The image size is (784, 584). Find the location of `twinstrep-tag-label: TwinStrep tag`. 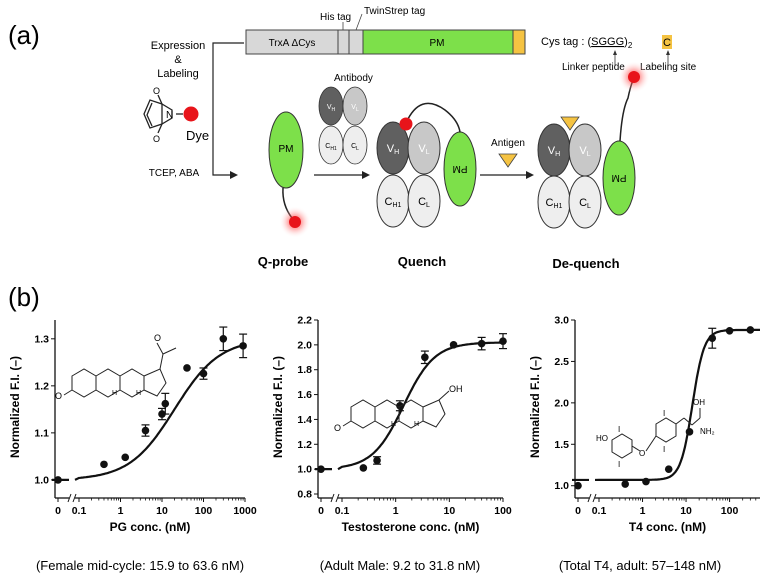

twinstrep-tag-label: TwinStrep tag is located at coordinates (394, 11).